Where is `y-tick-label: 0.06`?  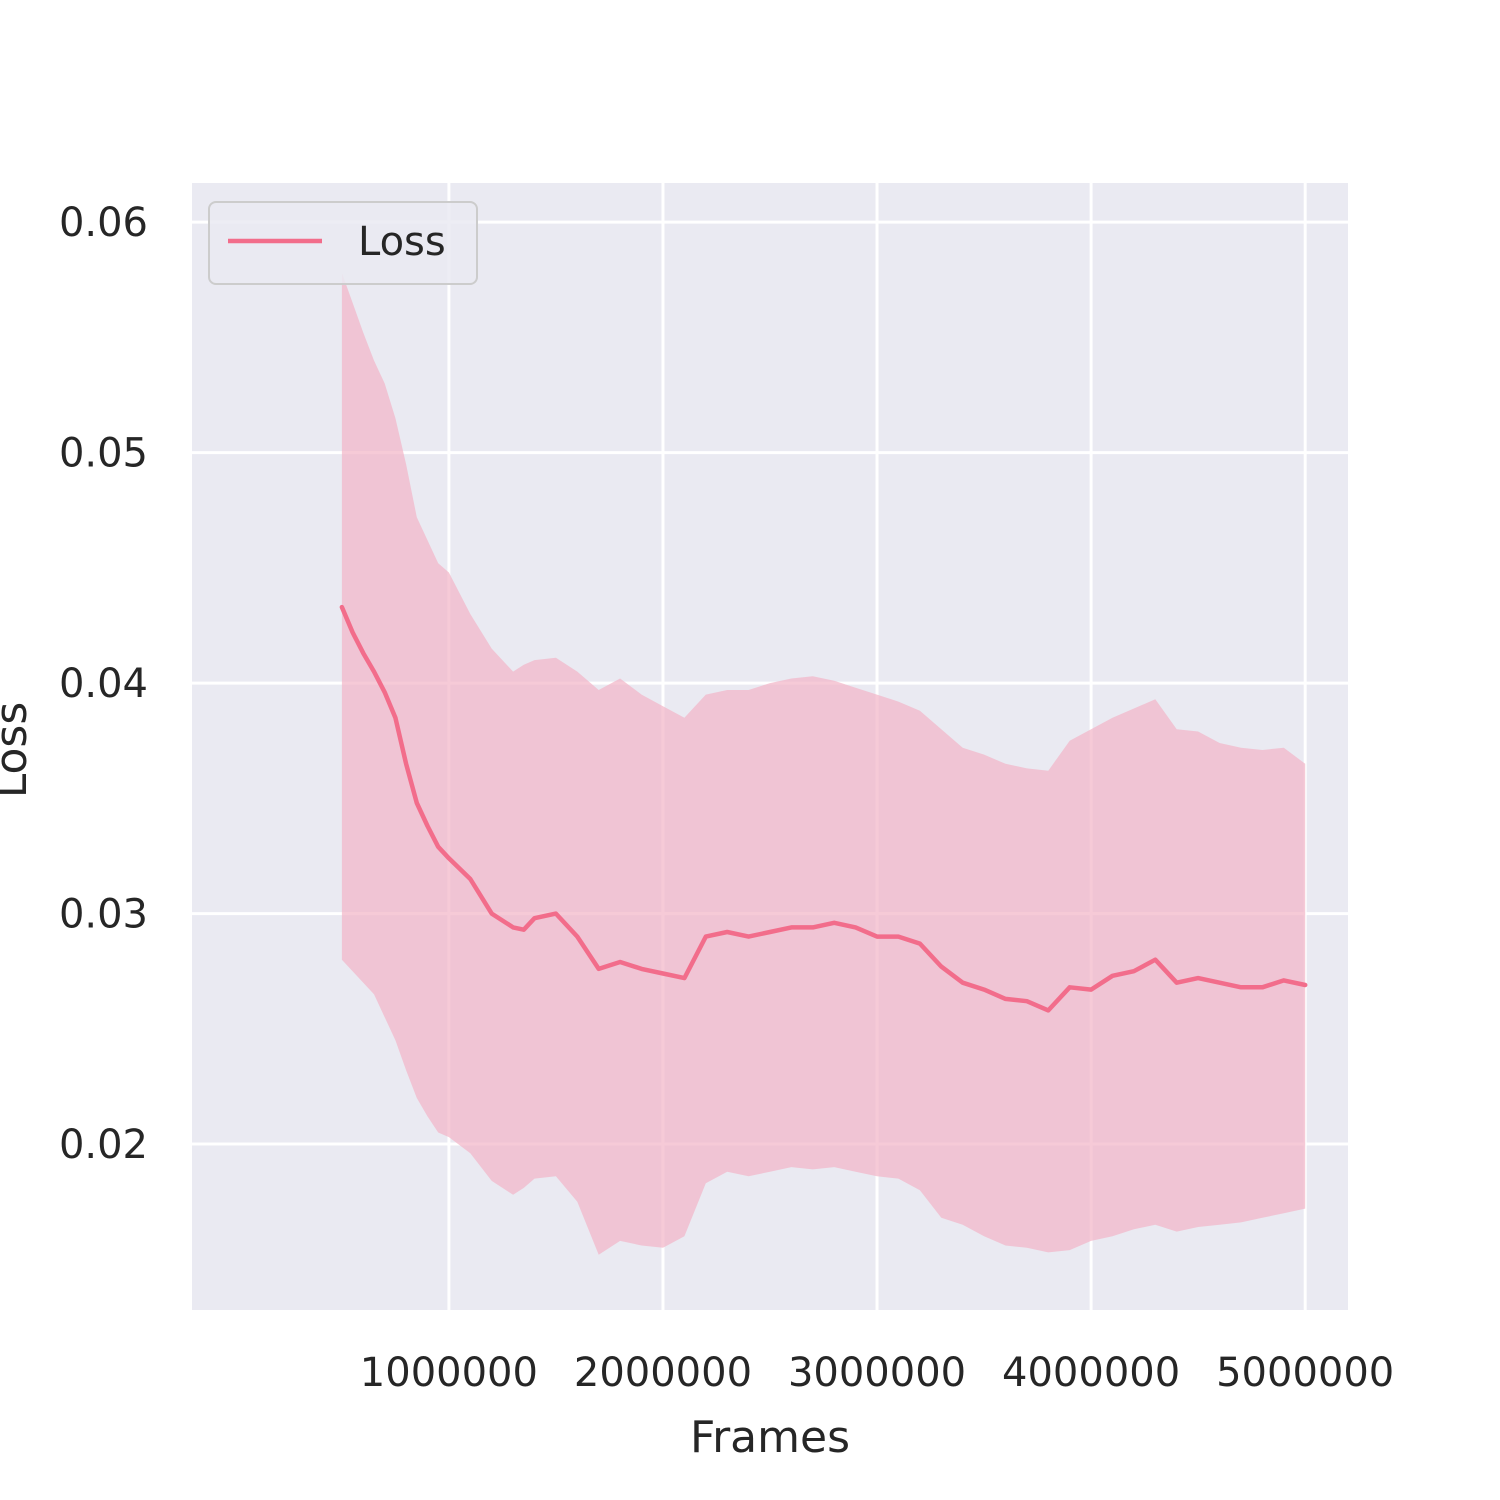
y-tick-label: 0.06 is located at coordinates (103, 223).